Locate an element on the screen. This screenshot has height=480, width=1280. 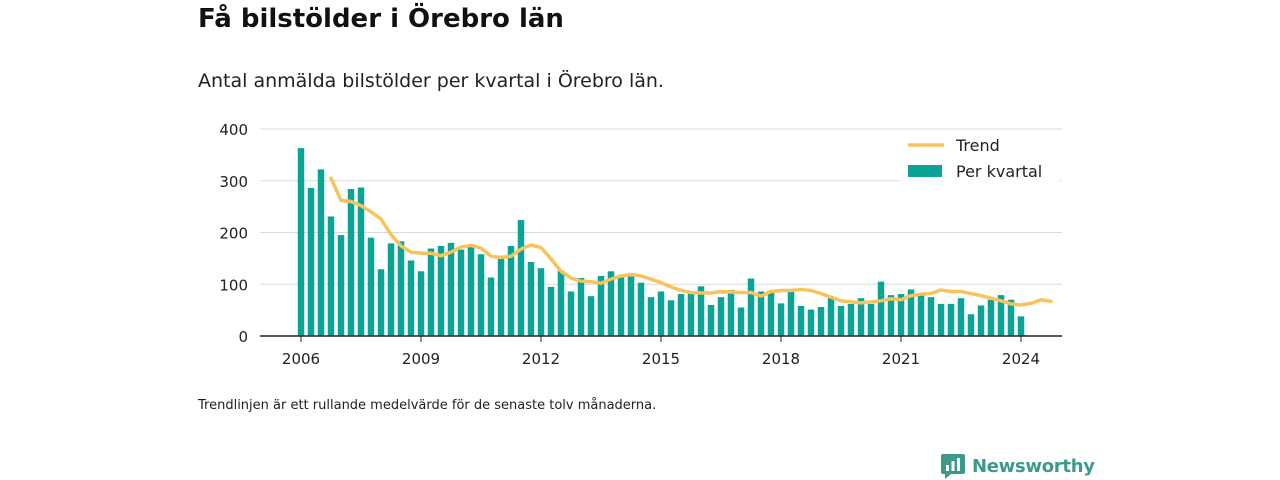
page-title: Få bilstölder i Örebro län is located at coordinates (381, 19).